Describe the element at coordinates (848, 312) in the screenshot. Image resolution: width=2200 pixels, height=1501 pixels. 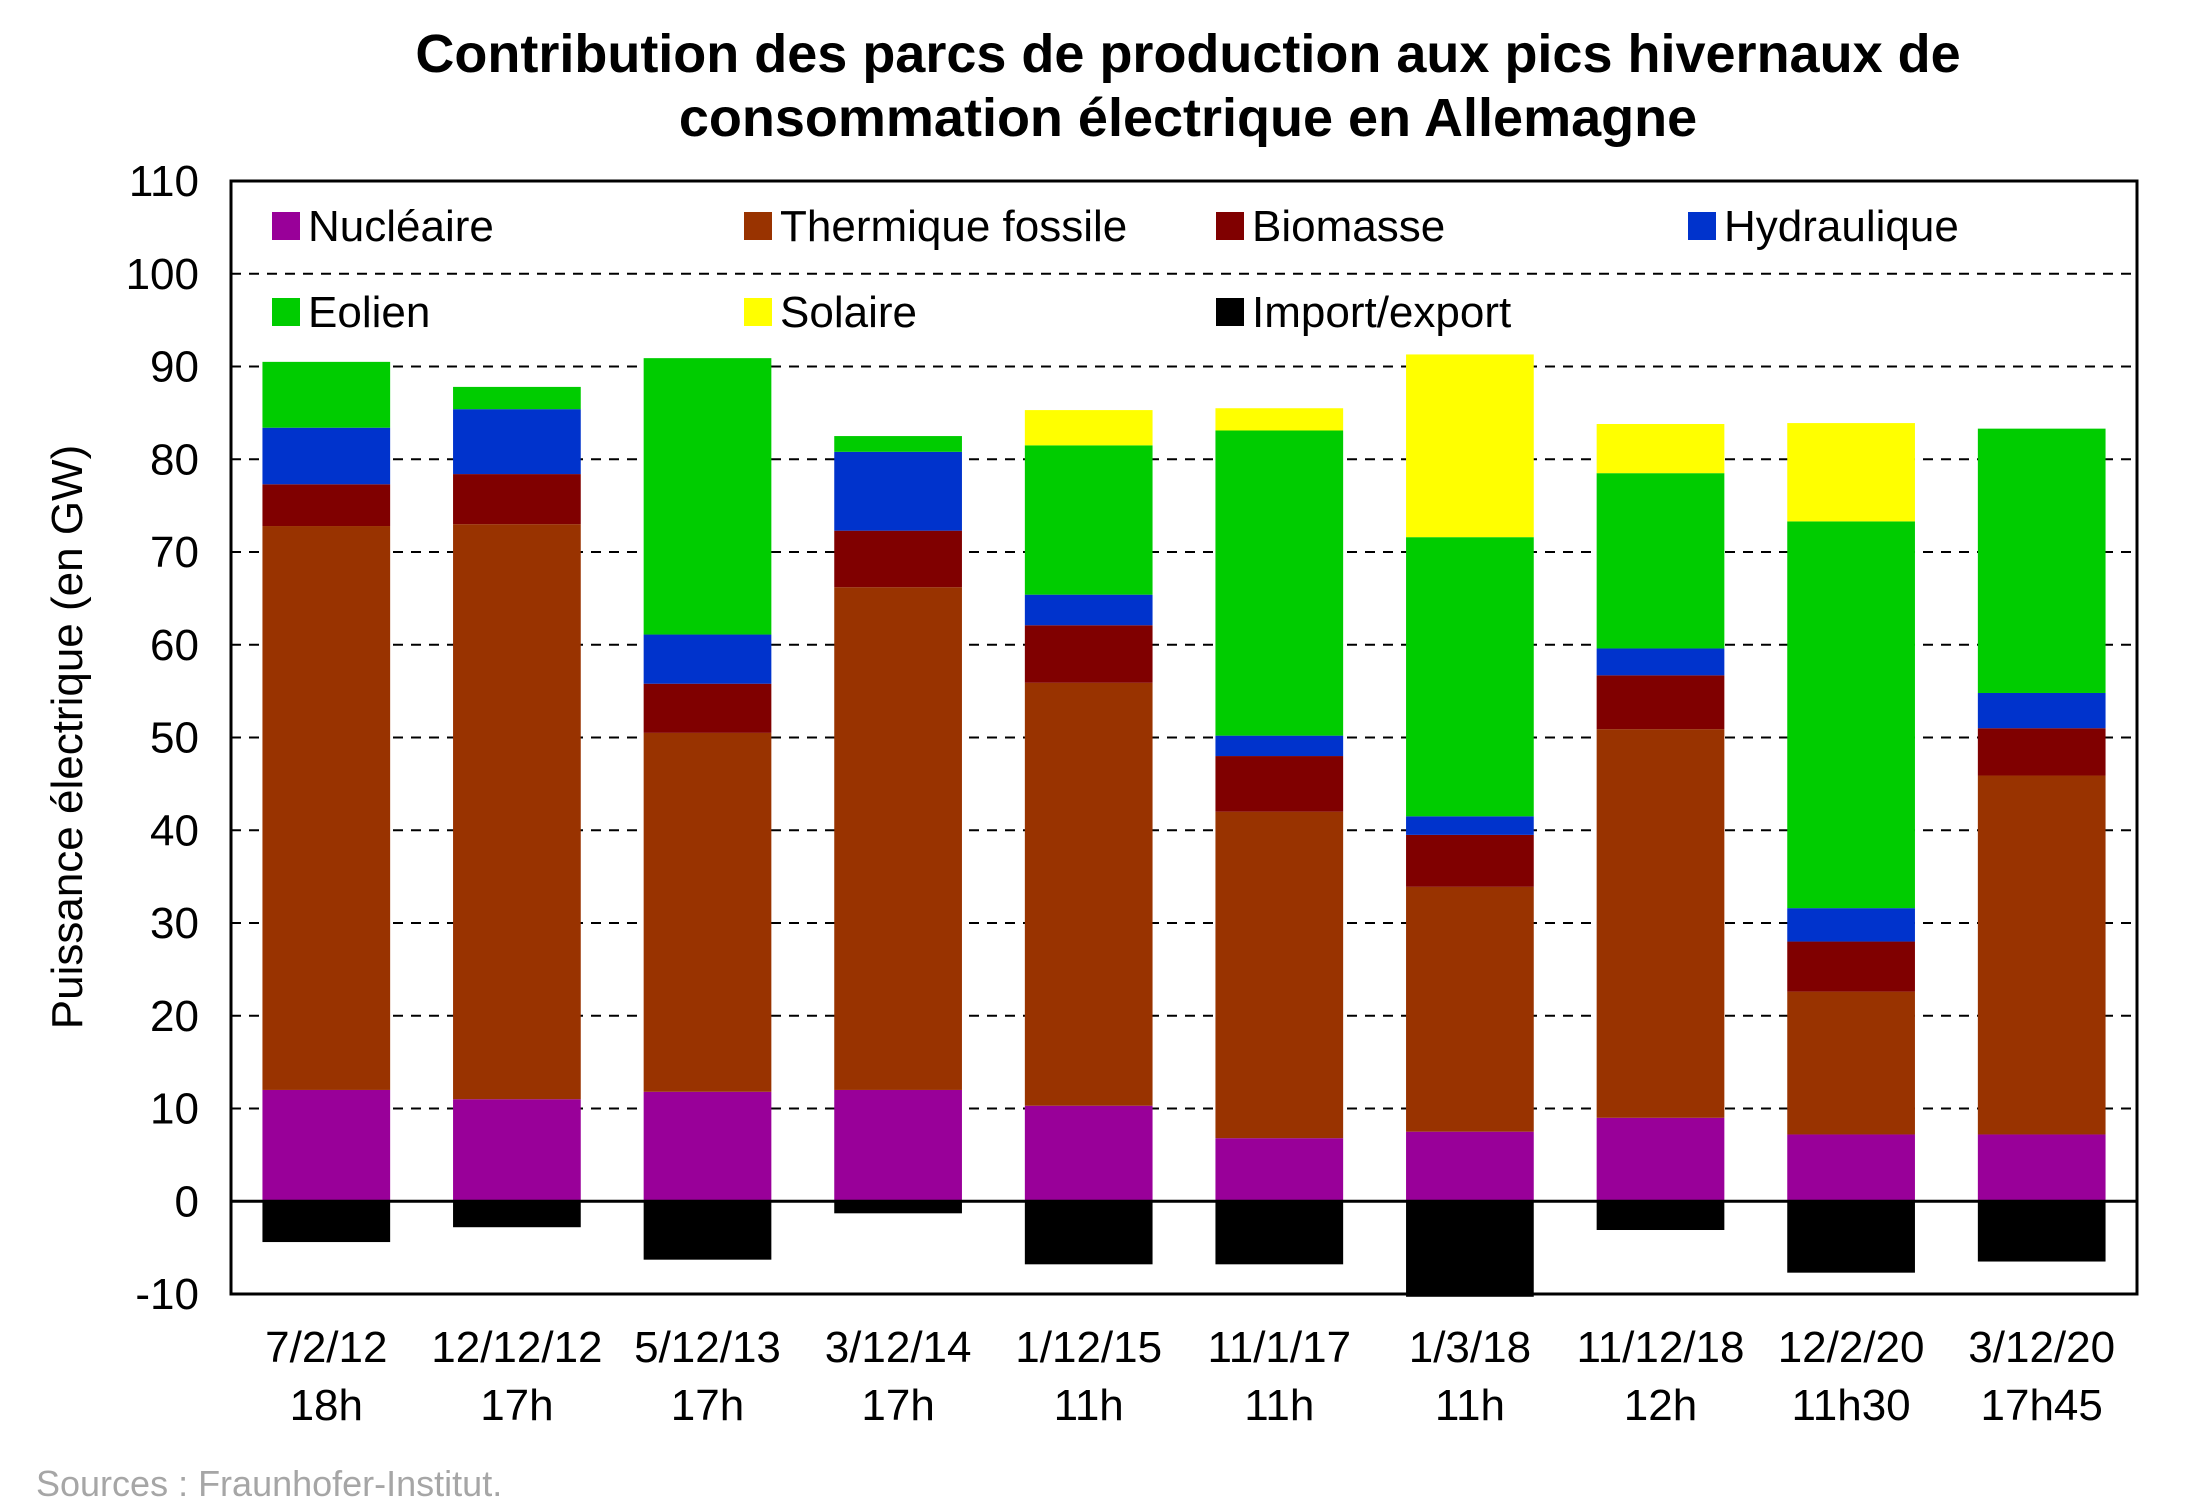
I see `legend-label: Solaire` at that location.